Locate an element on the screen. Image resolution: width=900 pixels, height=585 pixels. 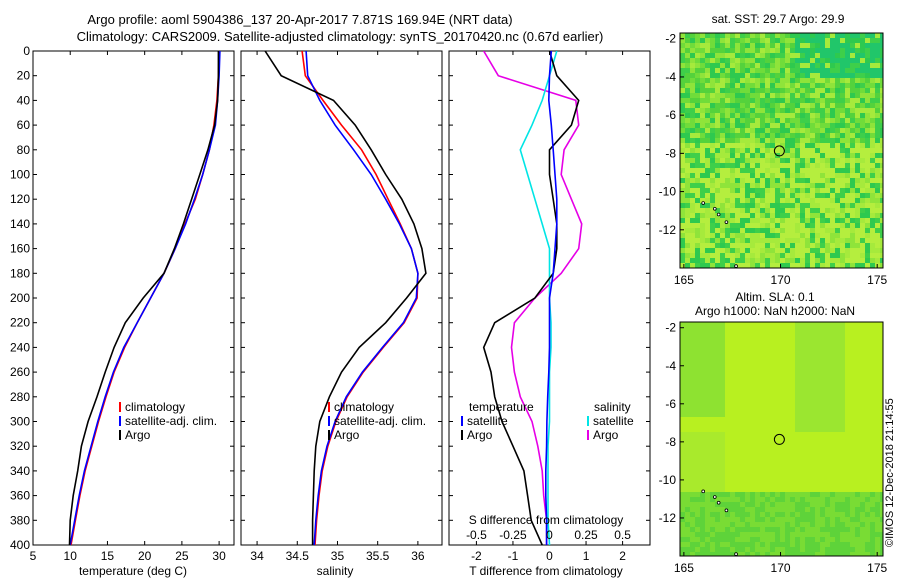
depth-tick-label: 40 is located at coordinates (24, 100).